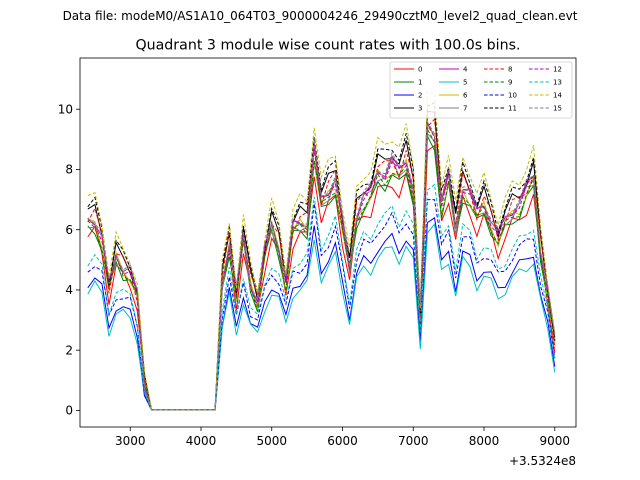  I want to click on legend-label-12: 12, so click(557, 70).